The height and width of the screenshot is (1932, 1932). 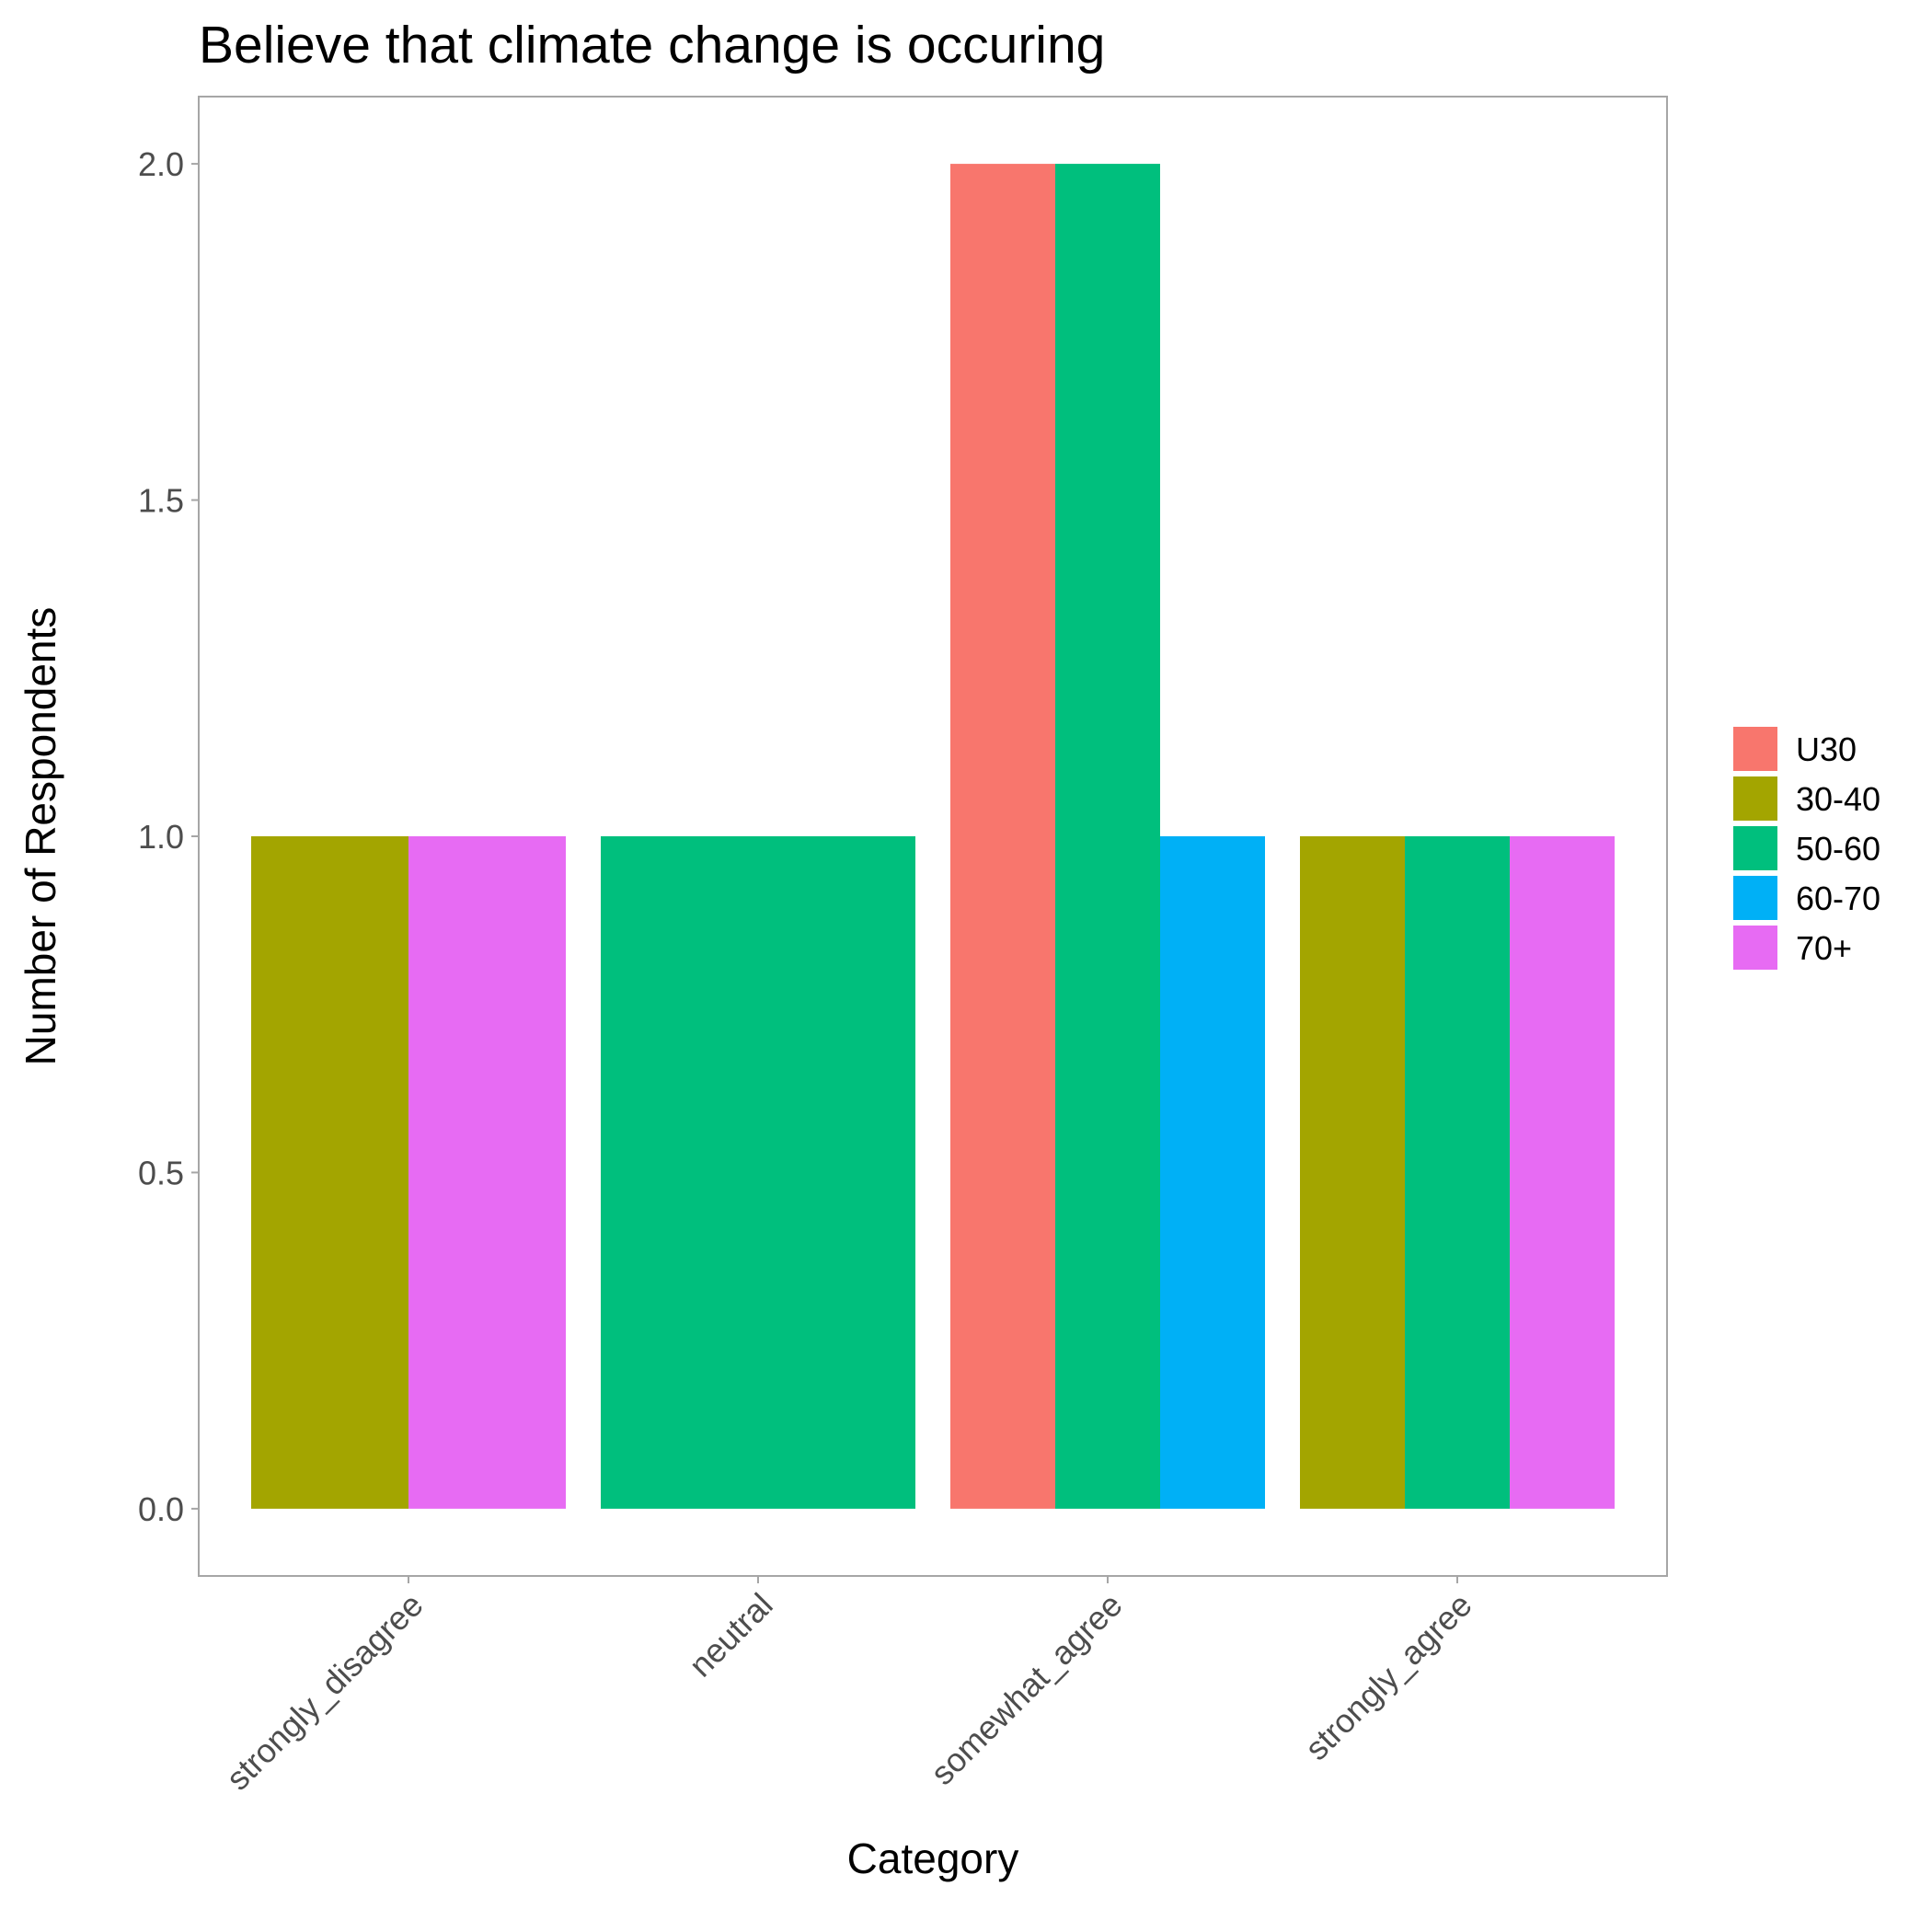 I want to click on y-tick-label: 1.0, so click(x=161, y=837).